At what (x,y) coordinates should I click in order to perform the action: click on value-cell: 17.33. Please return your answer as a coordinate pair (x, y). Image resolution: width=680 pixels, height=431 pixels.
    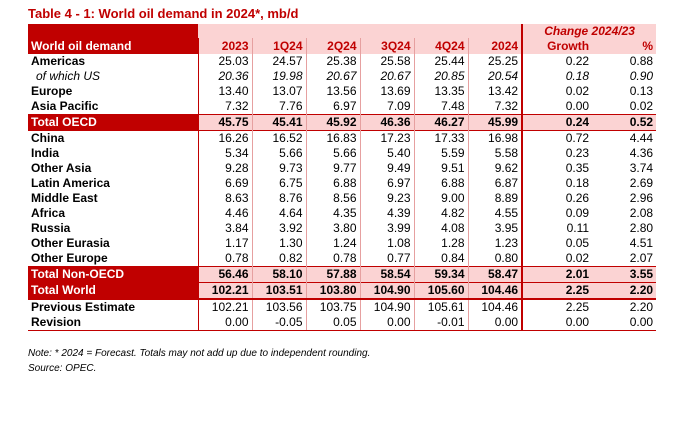
    Looking at the image, I should click on (440, 138).